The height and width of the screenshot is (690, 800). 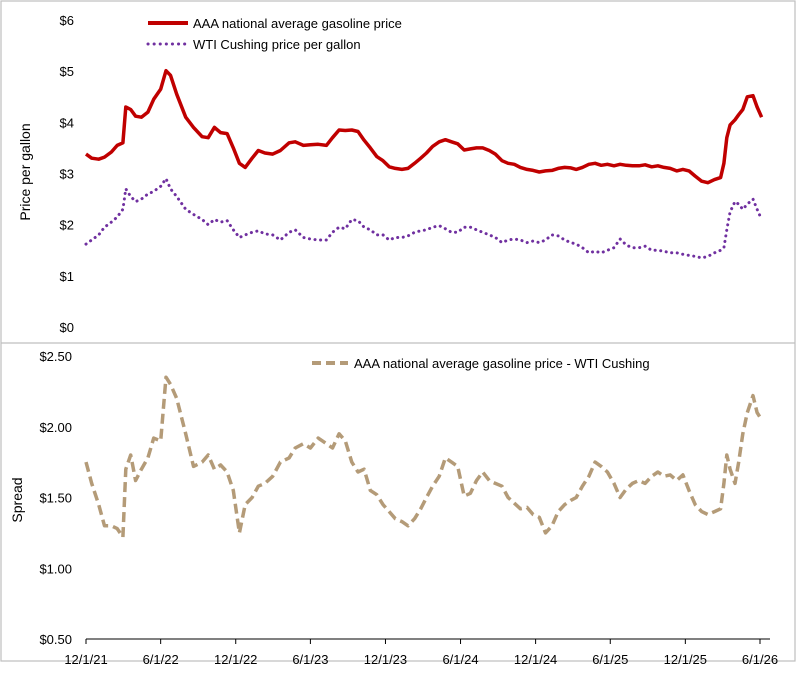 I want to click on price-y-tick-label: $5, so click(x=67, y=71).